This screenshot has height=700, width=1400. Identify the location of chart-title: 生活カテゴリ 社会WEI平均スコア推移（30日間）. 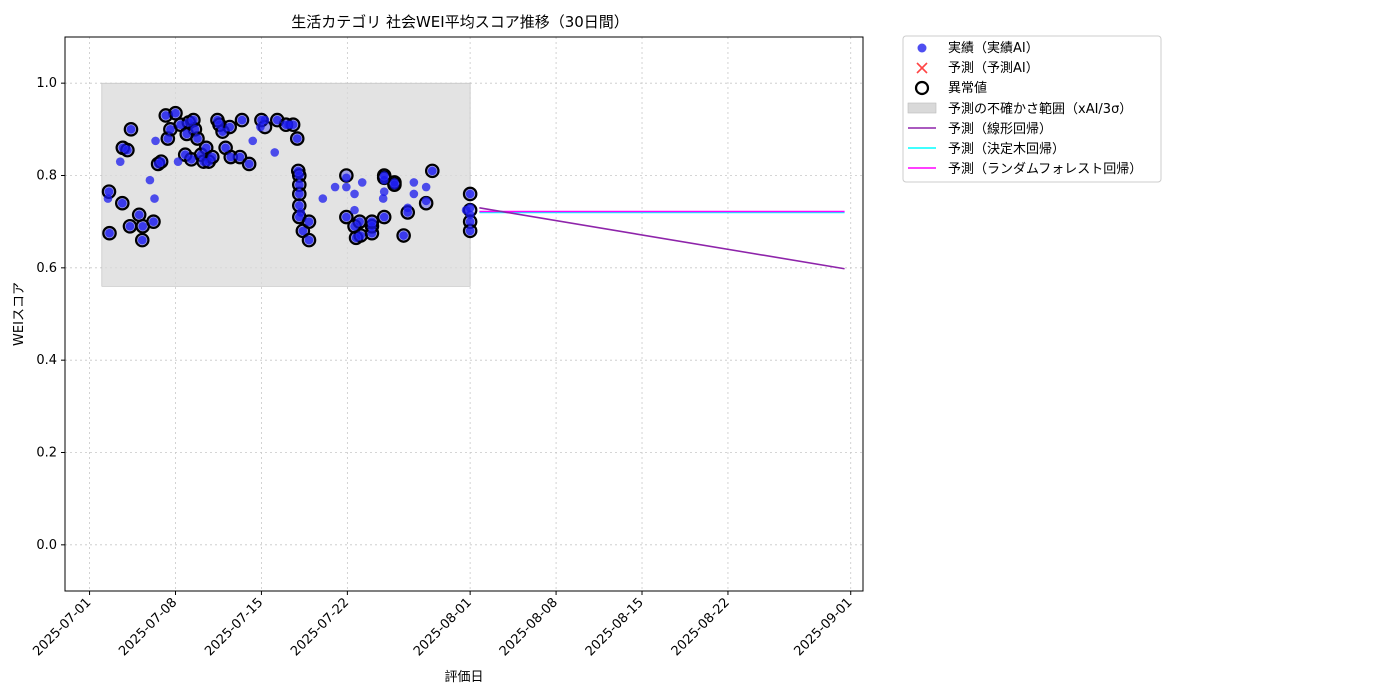
(460, 22).